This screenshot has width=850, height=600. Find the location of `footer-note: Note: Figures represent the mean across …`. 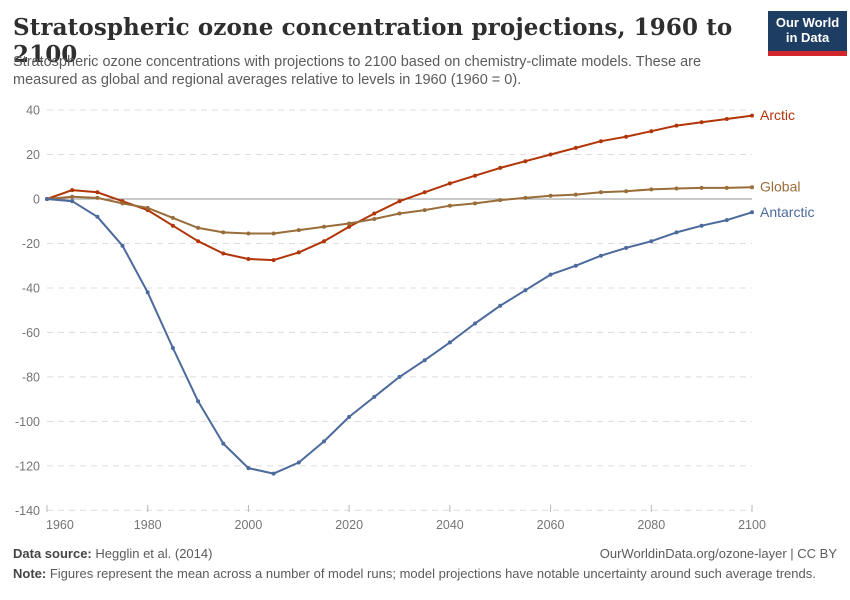

footer-note: Note: Figures represent the mean across … is located at coordinates (425, 573).